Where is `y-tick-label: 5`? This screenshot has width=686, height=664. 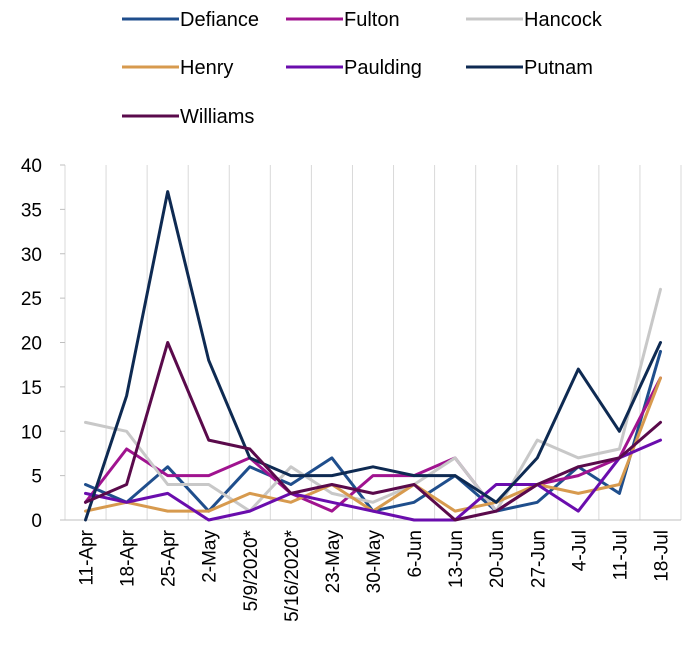 y-tick-label: 5 is located at coordinates (36, 477).